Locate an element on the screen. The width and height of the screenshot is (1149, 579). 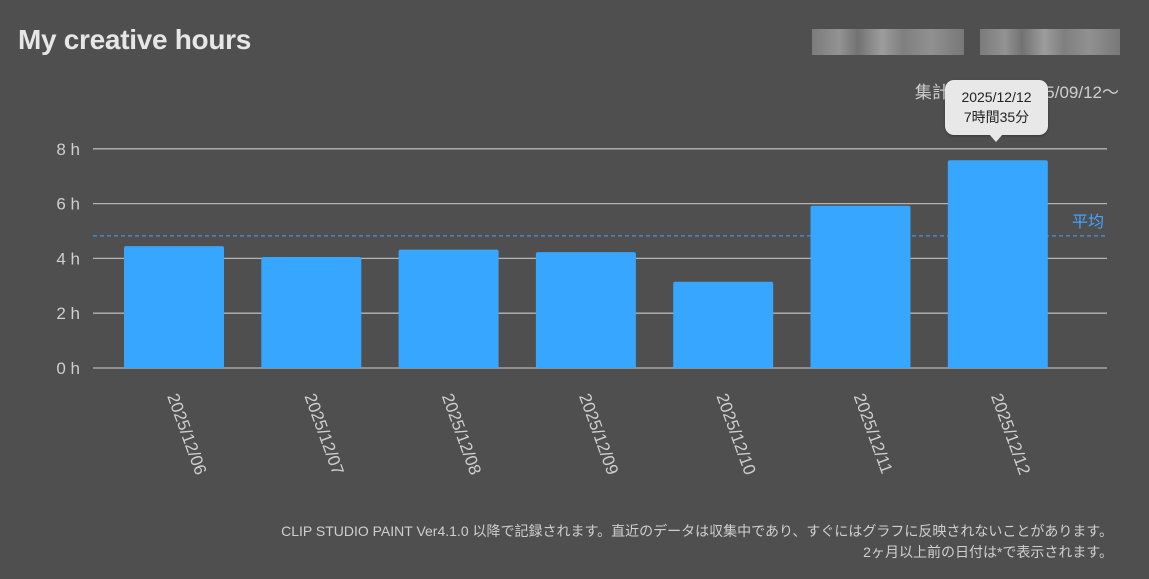
y-tick-label: 8 h is located at coordinates (68, 149).